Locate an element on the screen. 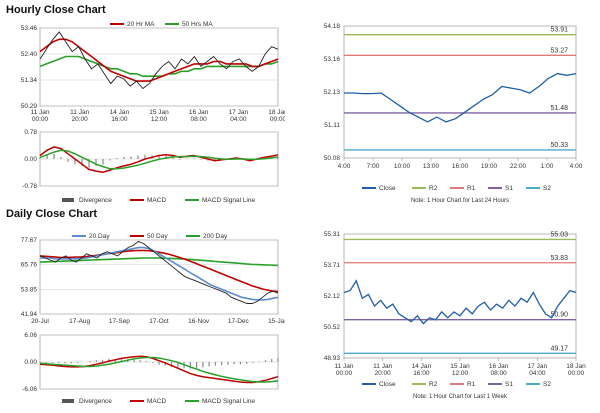 Image resolution: width=600 pixels, height=413 pixels. level-label-s1: 51.48 is located at coordinates (559, 108).